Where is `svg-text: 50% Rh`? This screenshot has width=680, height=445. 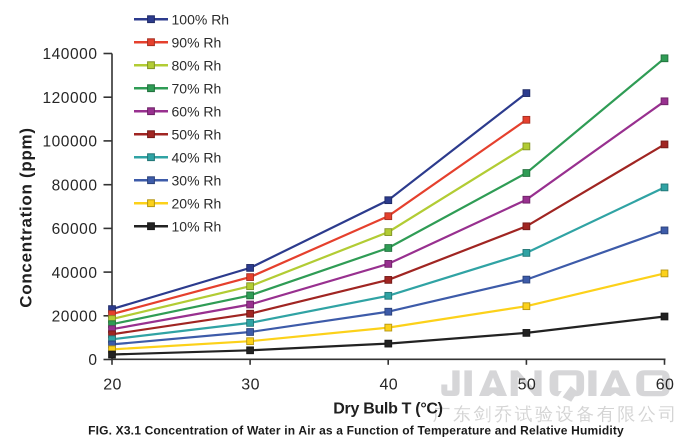
svg-text: 50% Rh is located at coordinates (197, 134).